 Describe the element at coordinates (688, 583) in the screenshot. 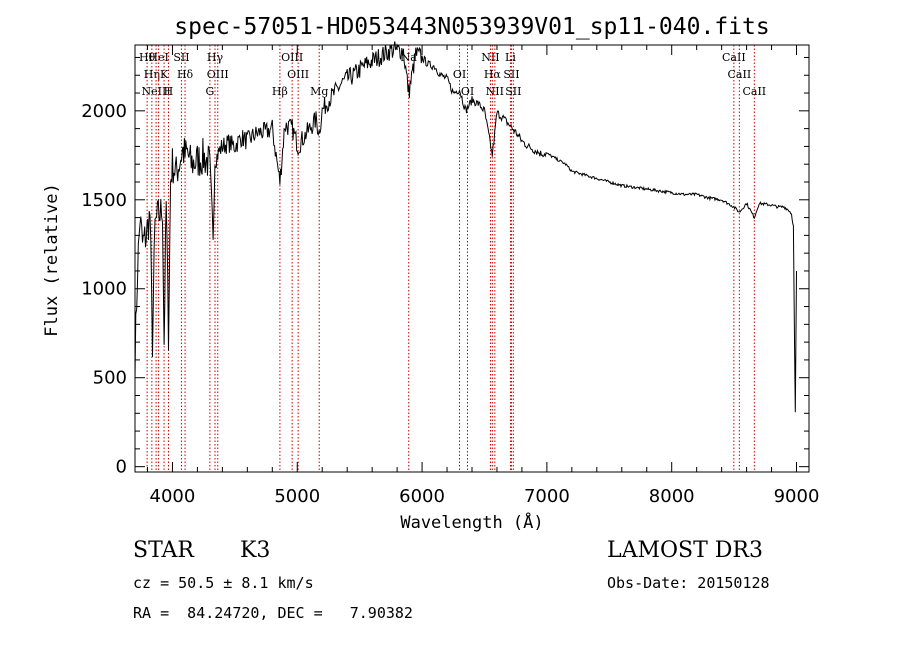

I see `obs-date: Obs-Date: 20150128` at that location.